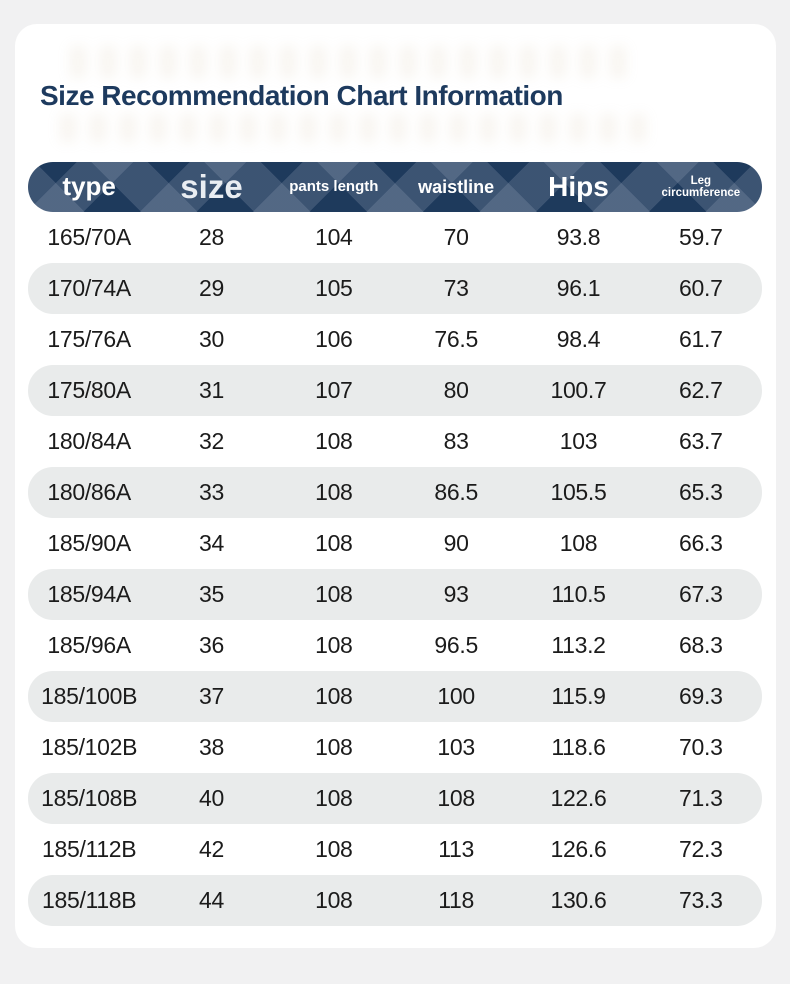 This screenshot has width=790, height=984. I want to click on cell: 130.6, so click(578, 900).